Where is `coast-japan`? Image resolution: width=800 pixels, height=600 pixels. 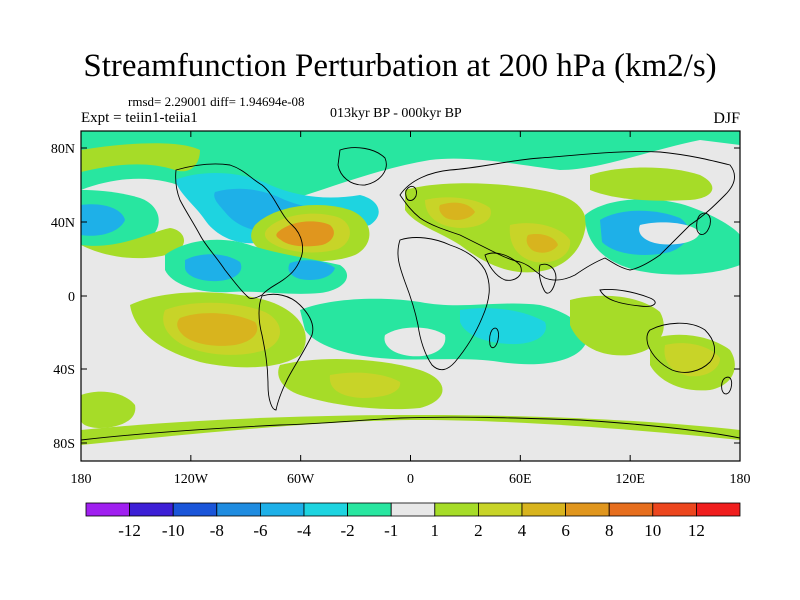 coast-japan is located at coordinates (703, 224).